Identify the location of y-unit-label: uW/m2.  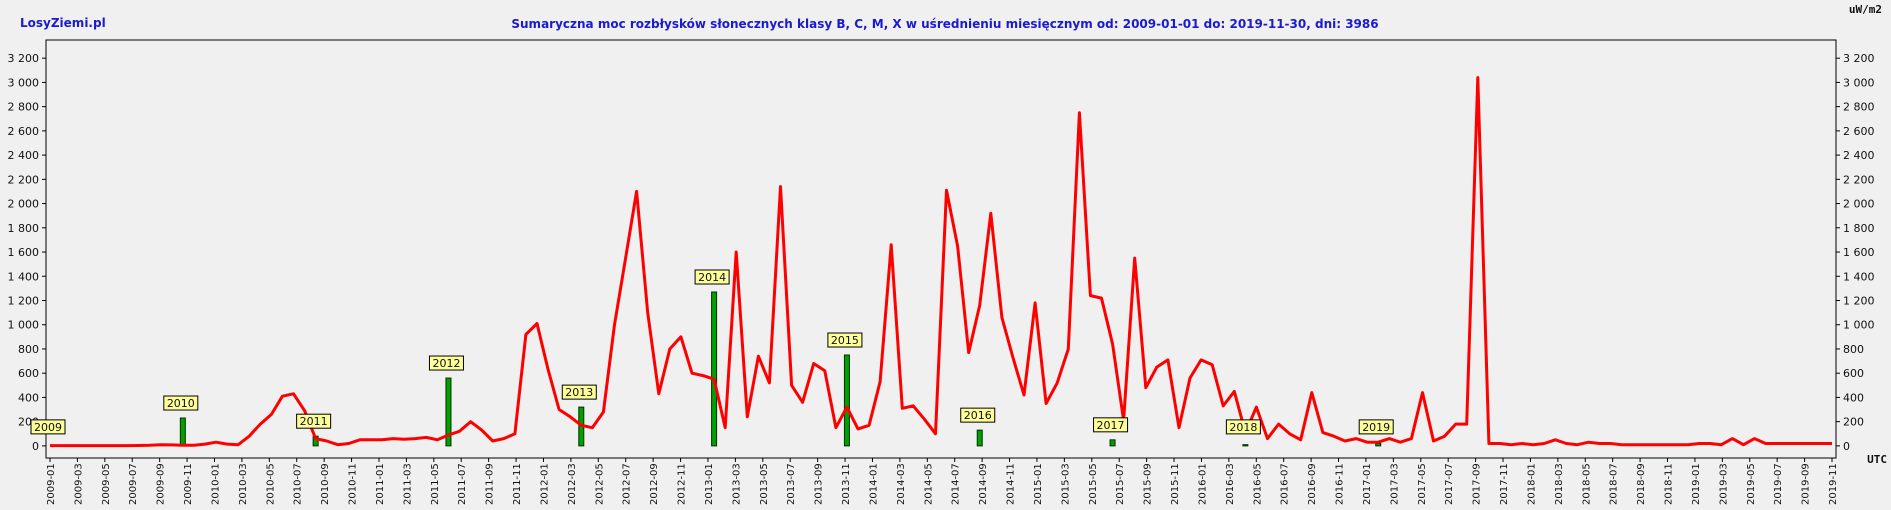
(1865, 9).